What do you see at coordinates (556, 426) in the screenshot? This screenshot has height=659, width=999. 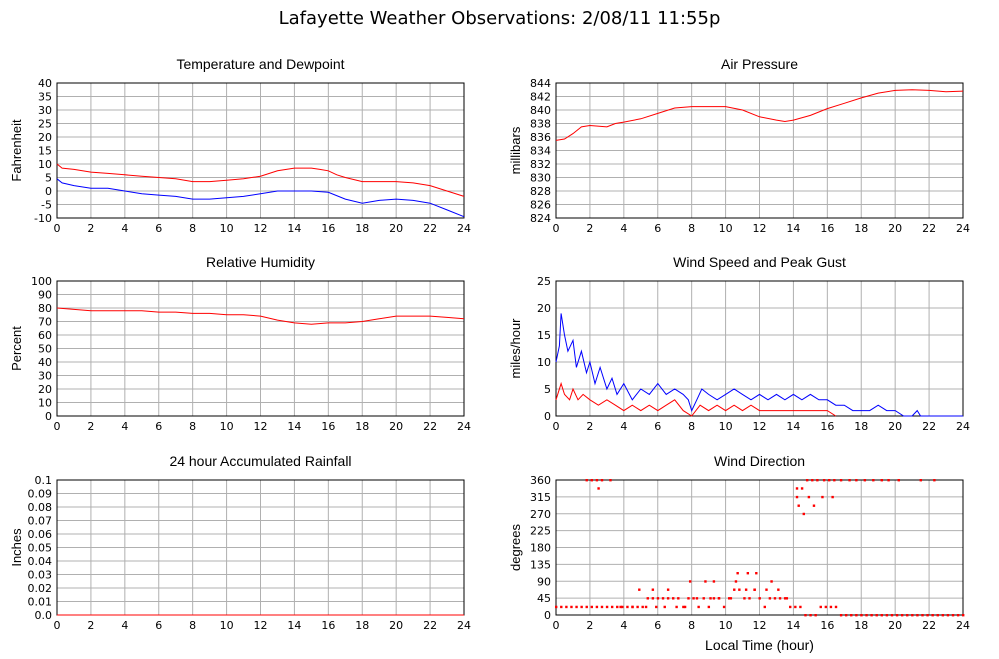 I see `wind-x-tick: 0` at bounding box center [556, 426].